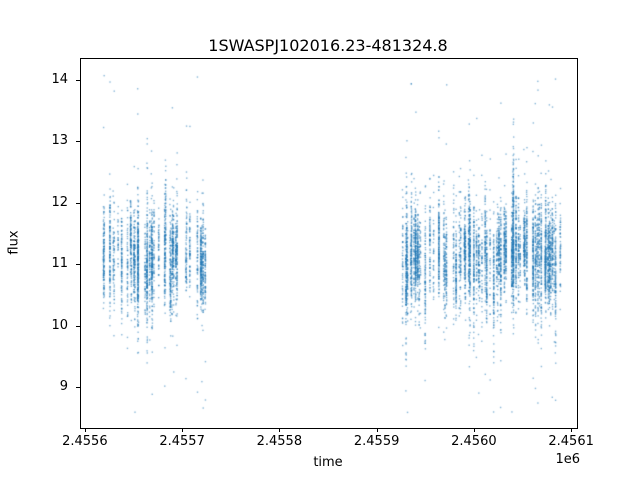  What do you see at coordinates (328, 462) in the screenshot?
I see `x-axis-label: time` at bounding box center [328, 462].